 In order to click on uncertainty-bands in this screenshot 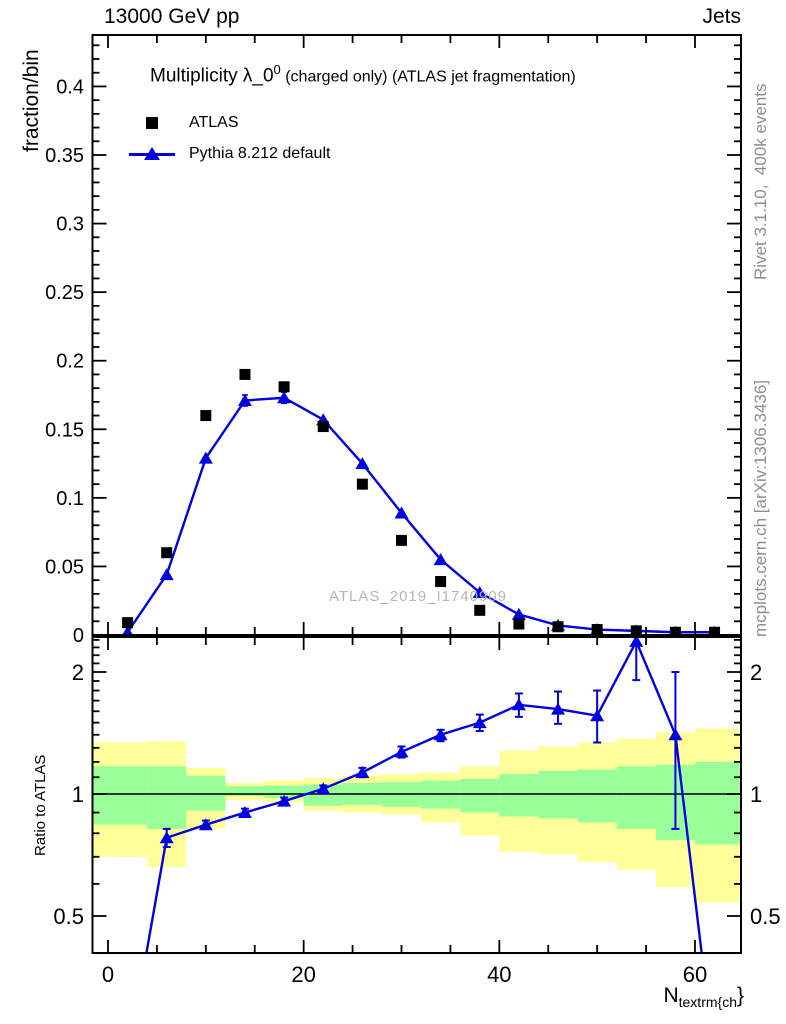, I will do `click(416, 815)`.